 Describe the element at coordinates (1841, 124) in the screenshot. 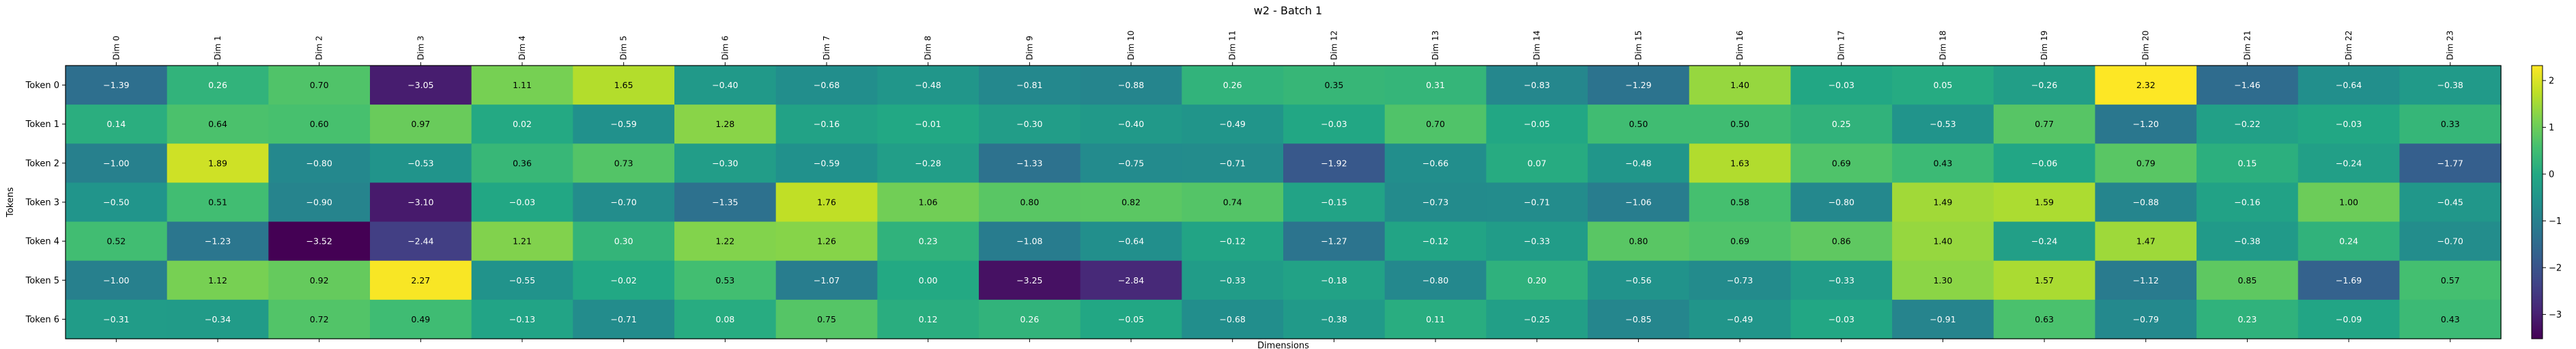

I see `cell-value-label: 0.25` at that location.